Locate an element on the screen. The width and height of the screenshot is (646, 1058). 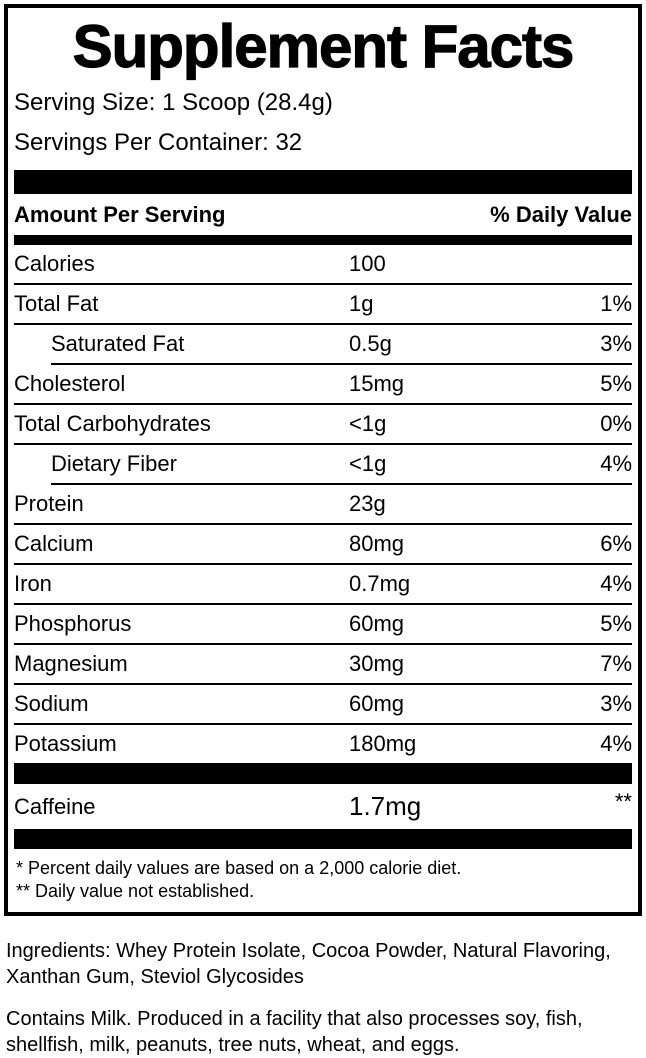
nutrient-row: Iron 0.7mg 4% is located at coordinates (323, 584).